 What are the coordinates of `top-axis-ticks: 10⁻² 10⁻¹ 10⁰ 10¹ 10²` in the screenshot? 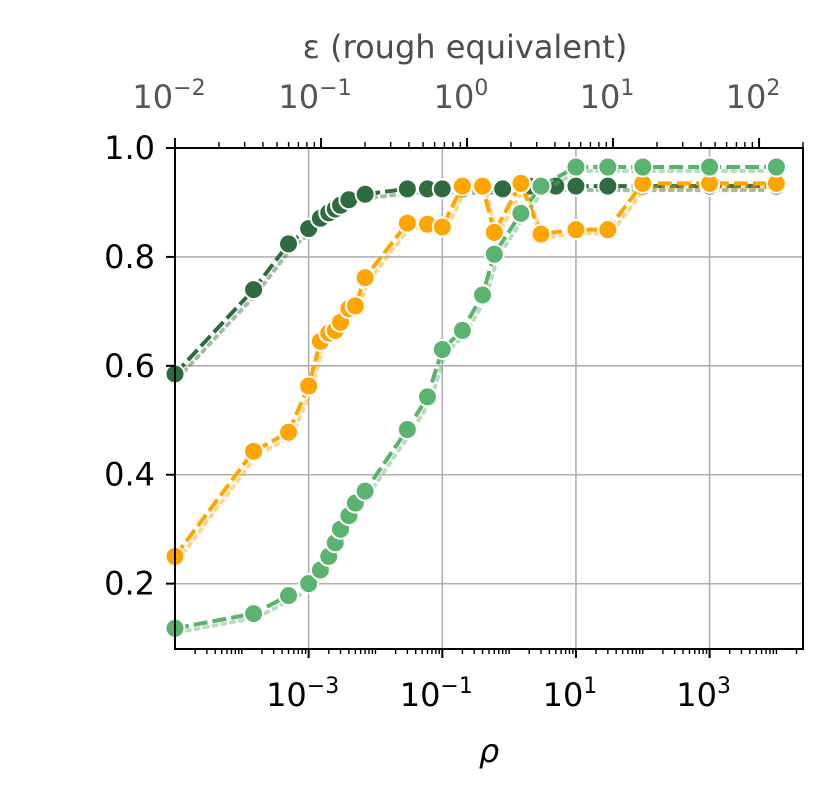 It's located at (456, 112).